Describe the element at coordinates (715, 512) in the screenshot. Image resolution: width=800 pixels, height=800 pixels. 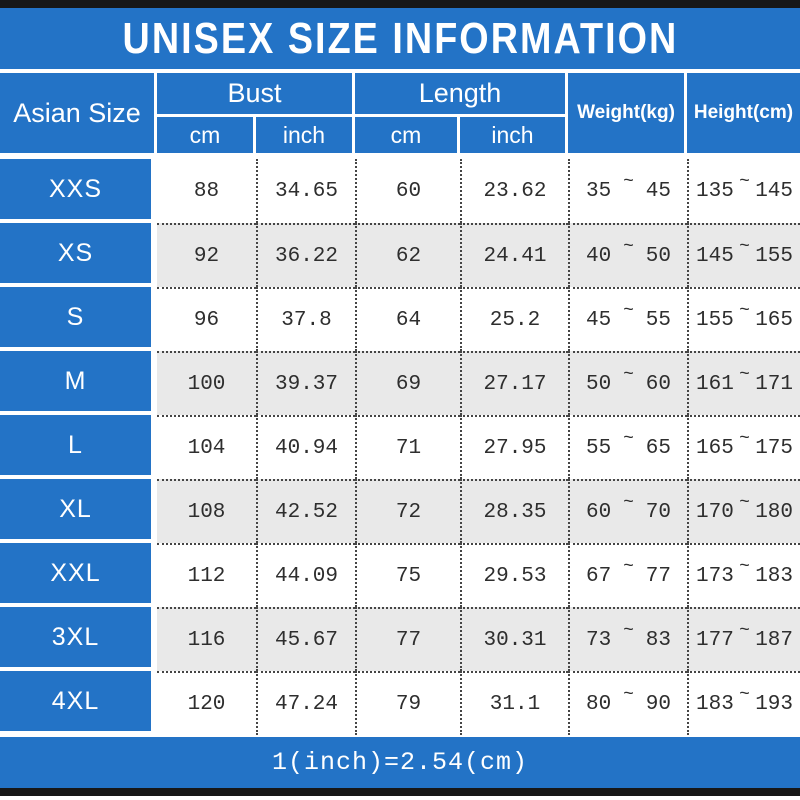
I see `height-min-value: 170` at that location.